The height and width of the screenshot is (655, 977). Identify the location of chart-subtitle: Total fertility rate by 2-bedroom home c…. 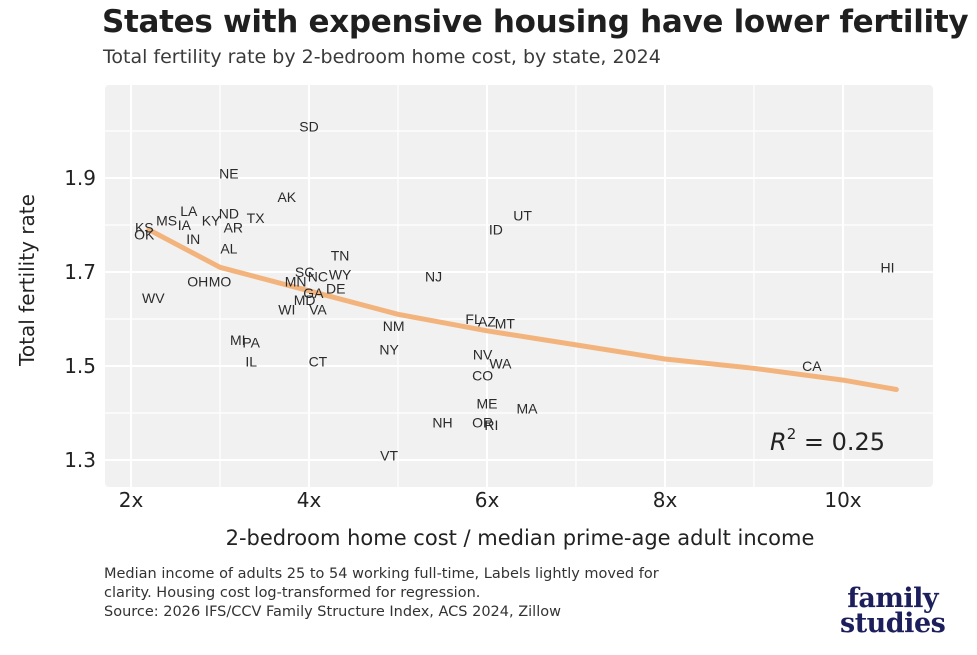
(382, 57).